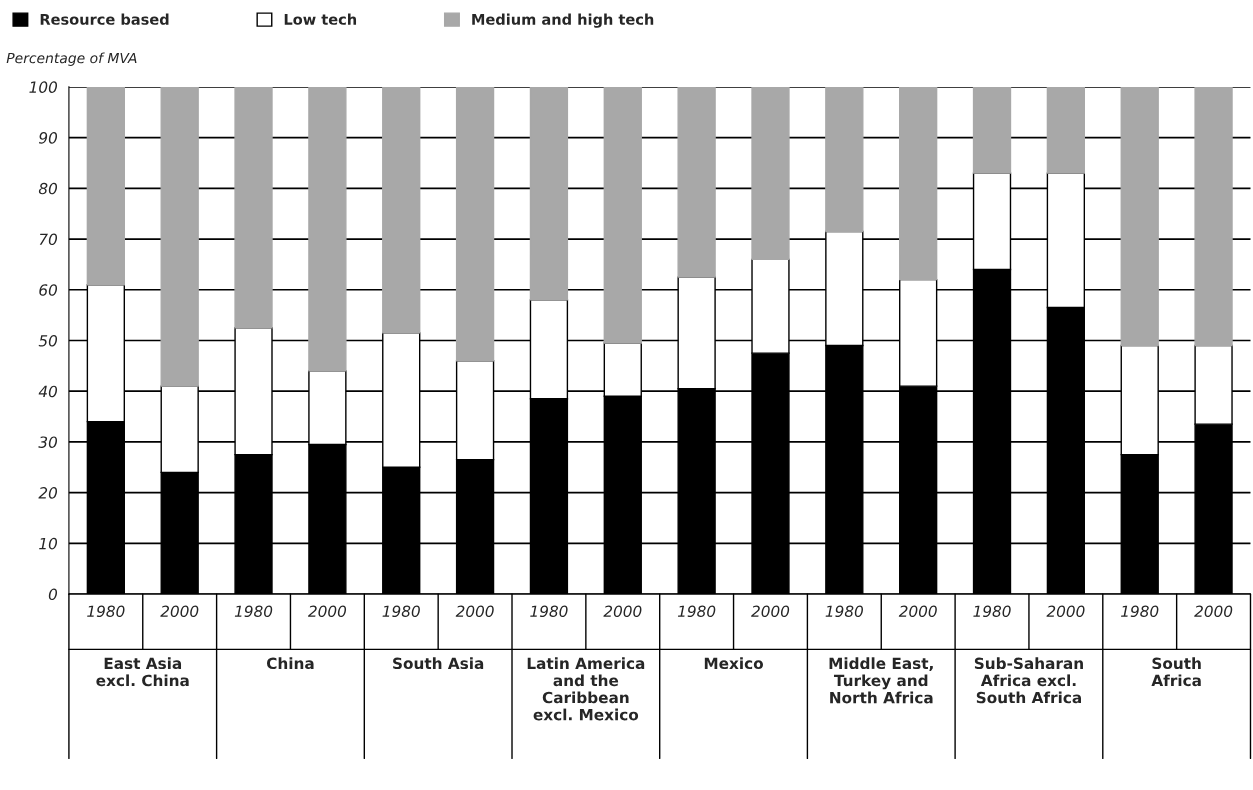 The width and height of the screenshot is (1253, 790). I want to click on y-tick-label: 50, so click(48, 340).